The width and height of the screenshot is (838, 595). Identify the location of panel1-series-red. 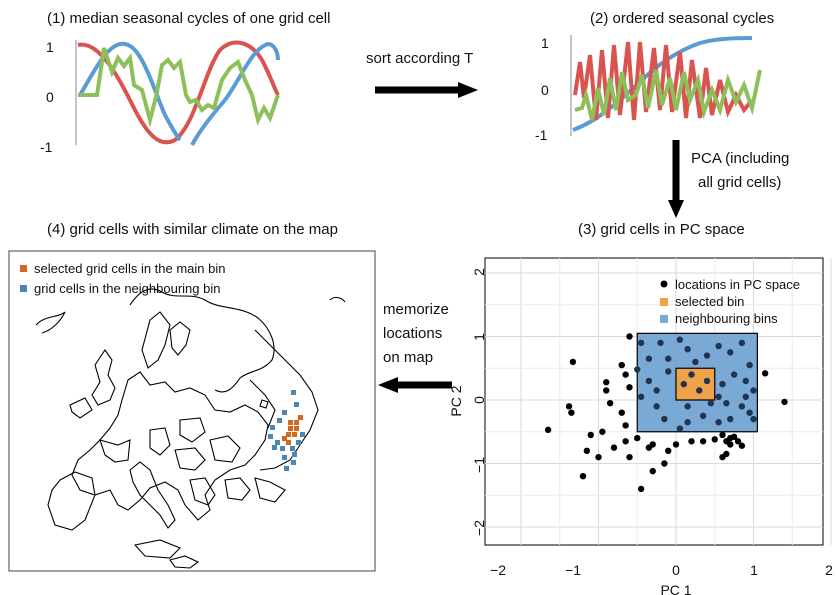
(178, 92).